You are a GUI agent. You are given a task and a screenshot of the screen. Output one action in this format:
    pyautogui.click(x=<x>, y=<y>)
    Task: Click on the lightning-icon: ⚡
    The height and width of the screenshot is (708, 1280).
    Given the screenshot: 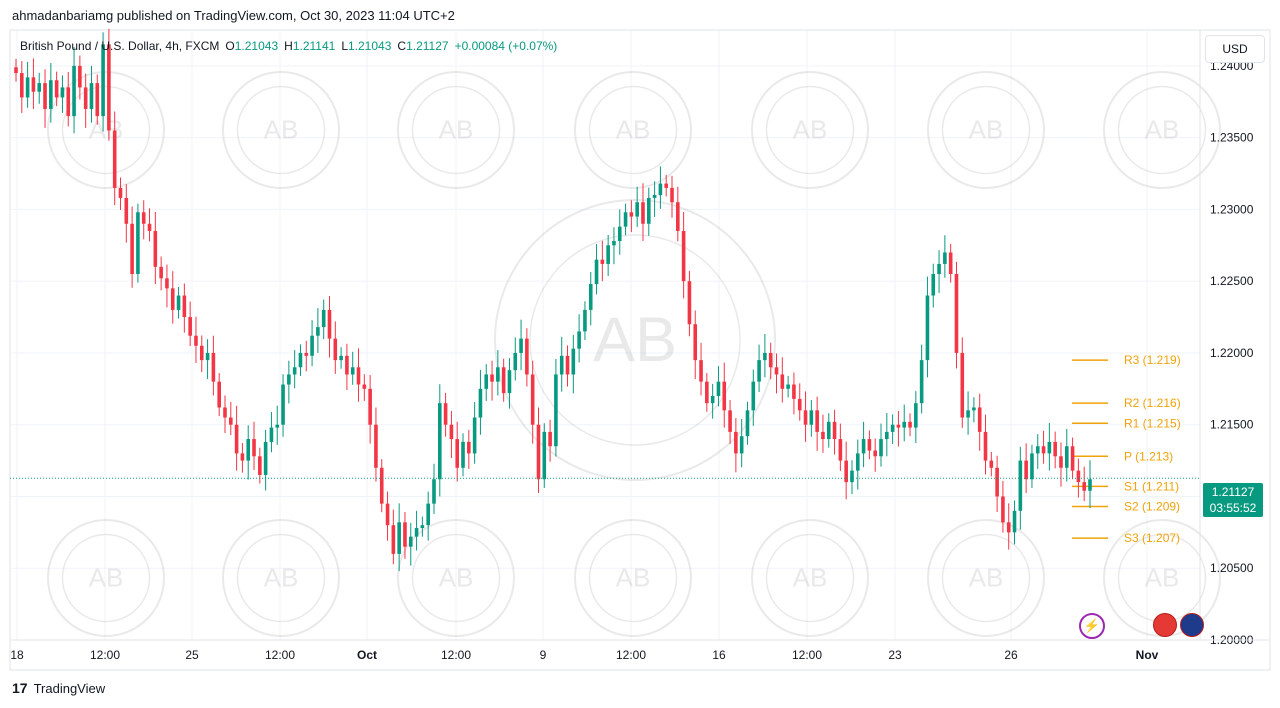 What is the action you would take?
    pyautogui.click(x=1092, y=626)
    